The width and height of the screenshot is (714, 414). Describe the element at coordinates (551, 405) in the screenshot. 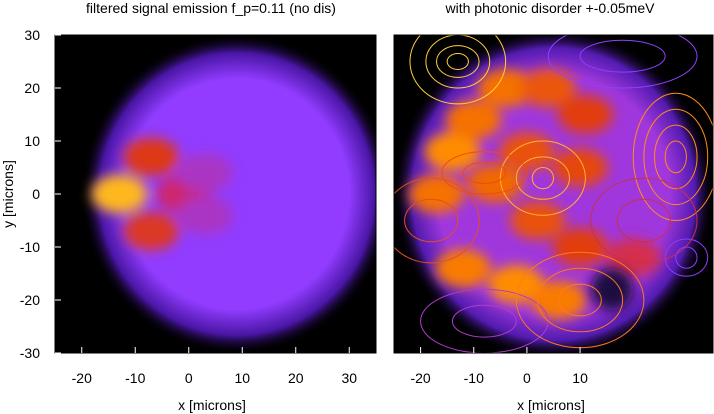

I see `right-xlabel: x [microns]` at that location.